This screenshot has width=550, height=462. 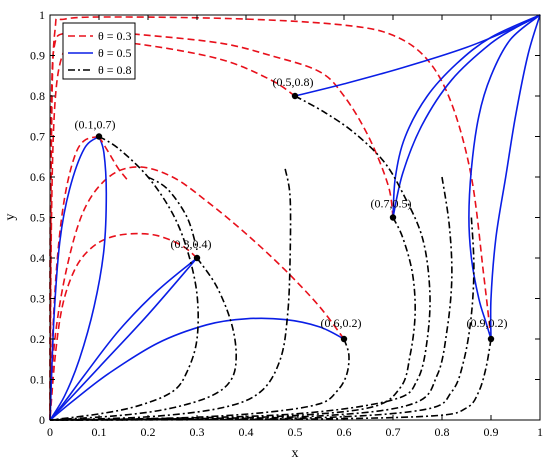 What do you see at coordinates (540, 432) in the screenshot?
I see `x-tick-label: 1` at bounding box center [540, 432].